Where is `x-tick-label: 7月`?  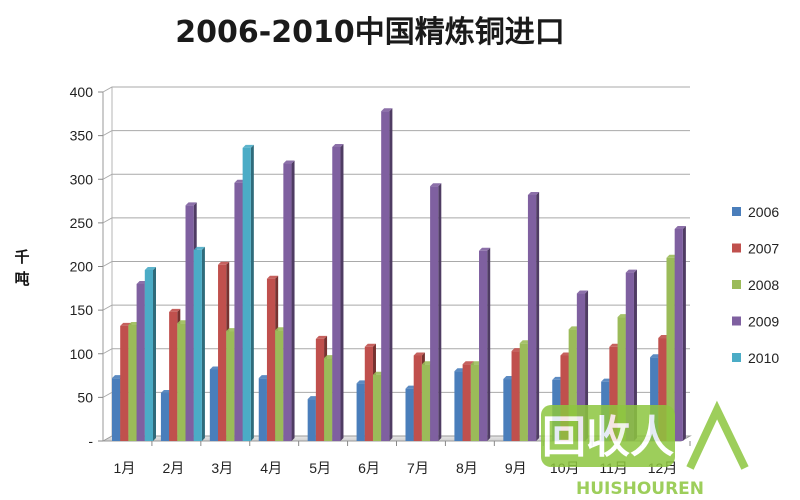
x-tick-label: 7月 is located at coordinates (418, 468).